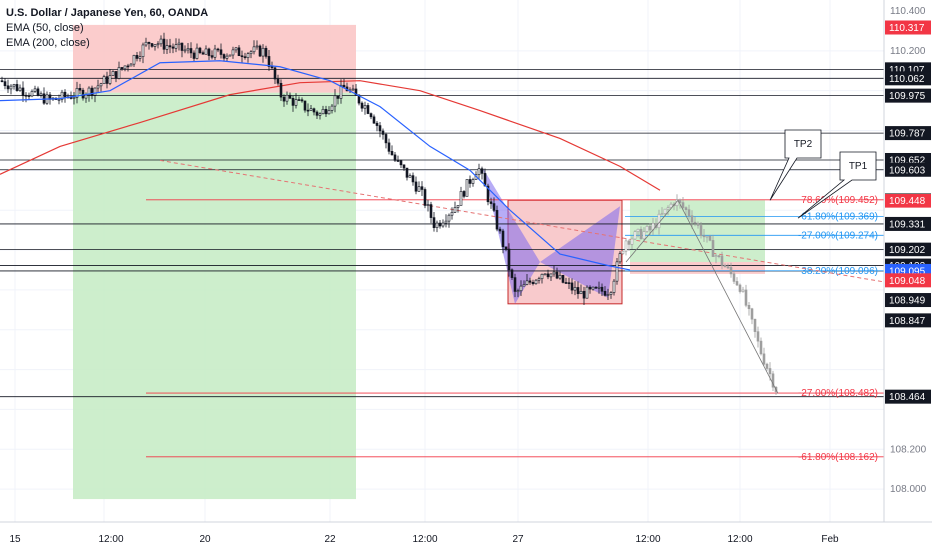  Describe the element at coordinates (838, 457) in the screenshot. I see `fib-level-label: -61.80%(108.162)` at that location.